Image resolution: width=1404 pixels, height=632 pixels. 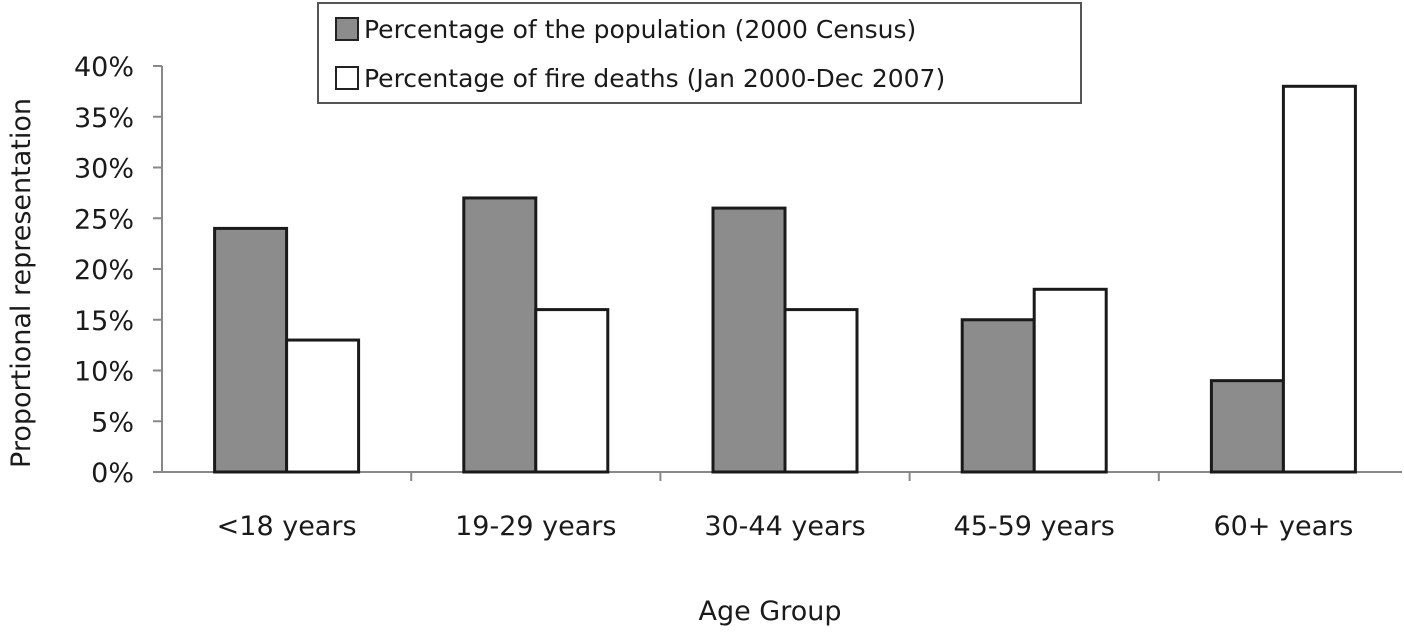 What do you see at coordinates (769, 611) in the screenshot?
I see `x-axis-title: Age Group` at bounding box center [769, 611].